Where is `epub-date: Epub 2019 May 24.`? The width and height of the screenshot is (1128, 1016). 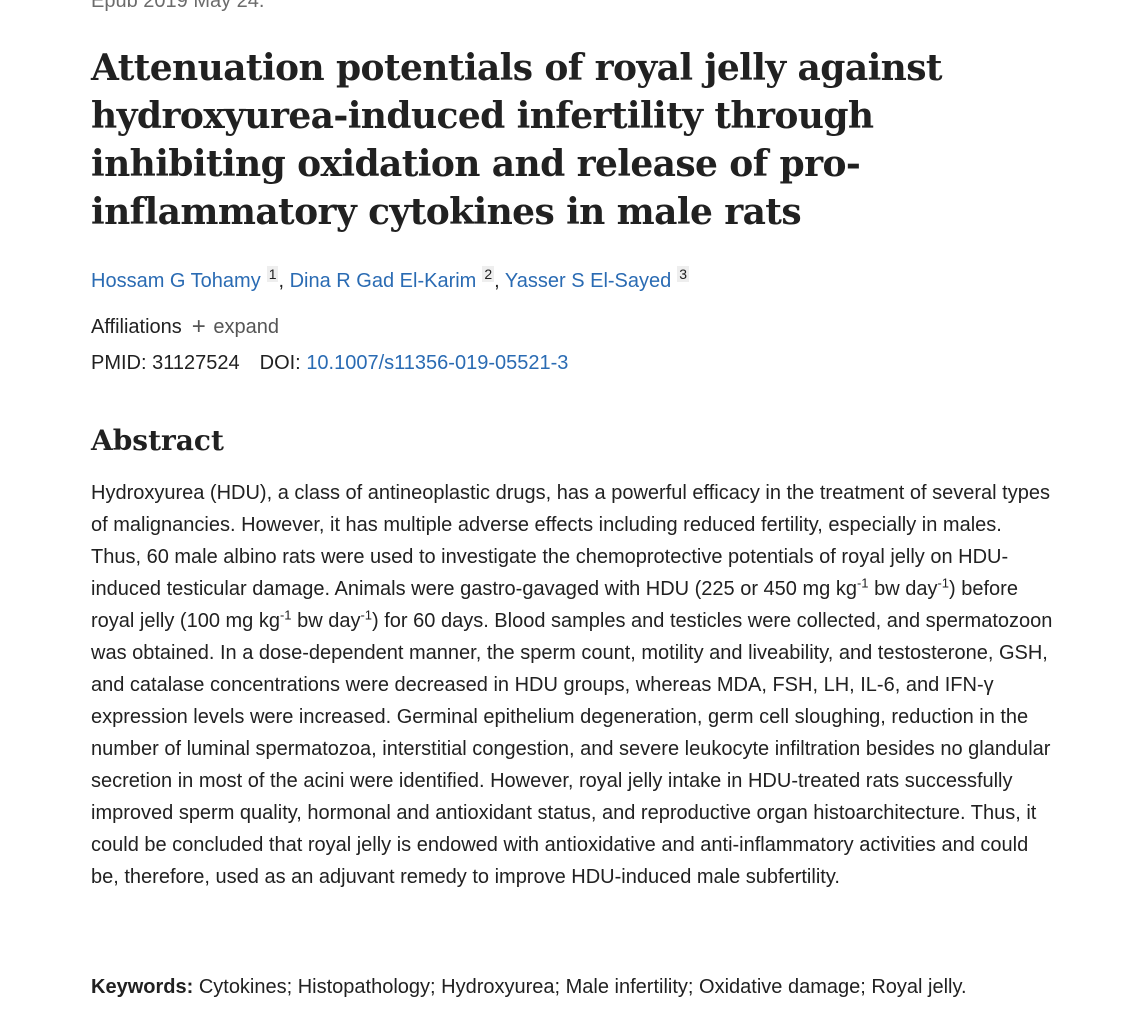
epub-date: Epub 2019 May 24. is located at coordinates (178, 6).